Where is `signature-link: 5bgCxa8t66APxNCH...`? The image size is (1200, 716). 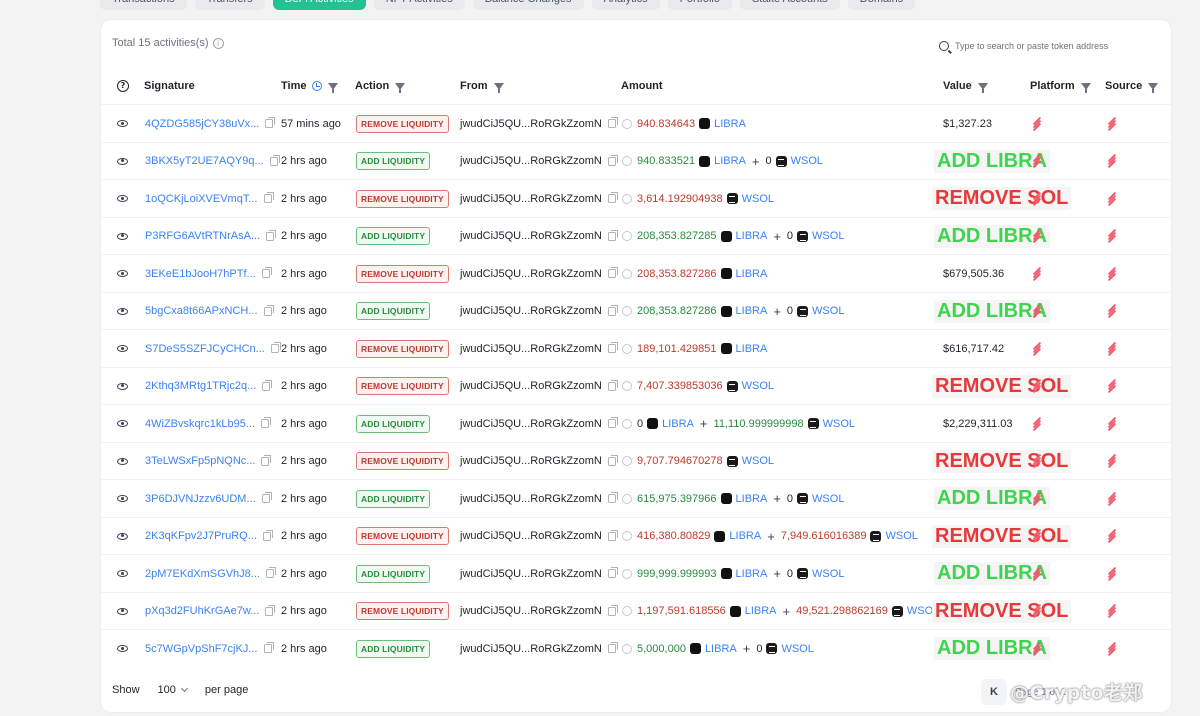 signature-link: 5bgCxa8t66APxNCH... is located at coordinates (201, 311).